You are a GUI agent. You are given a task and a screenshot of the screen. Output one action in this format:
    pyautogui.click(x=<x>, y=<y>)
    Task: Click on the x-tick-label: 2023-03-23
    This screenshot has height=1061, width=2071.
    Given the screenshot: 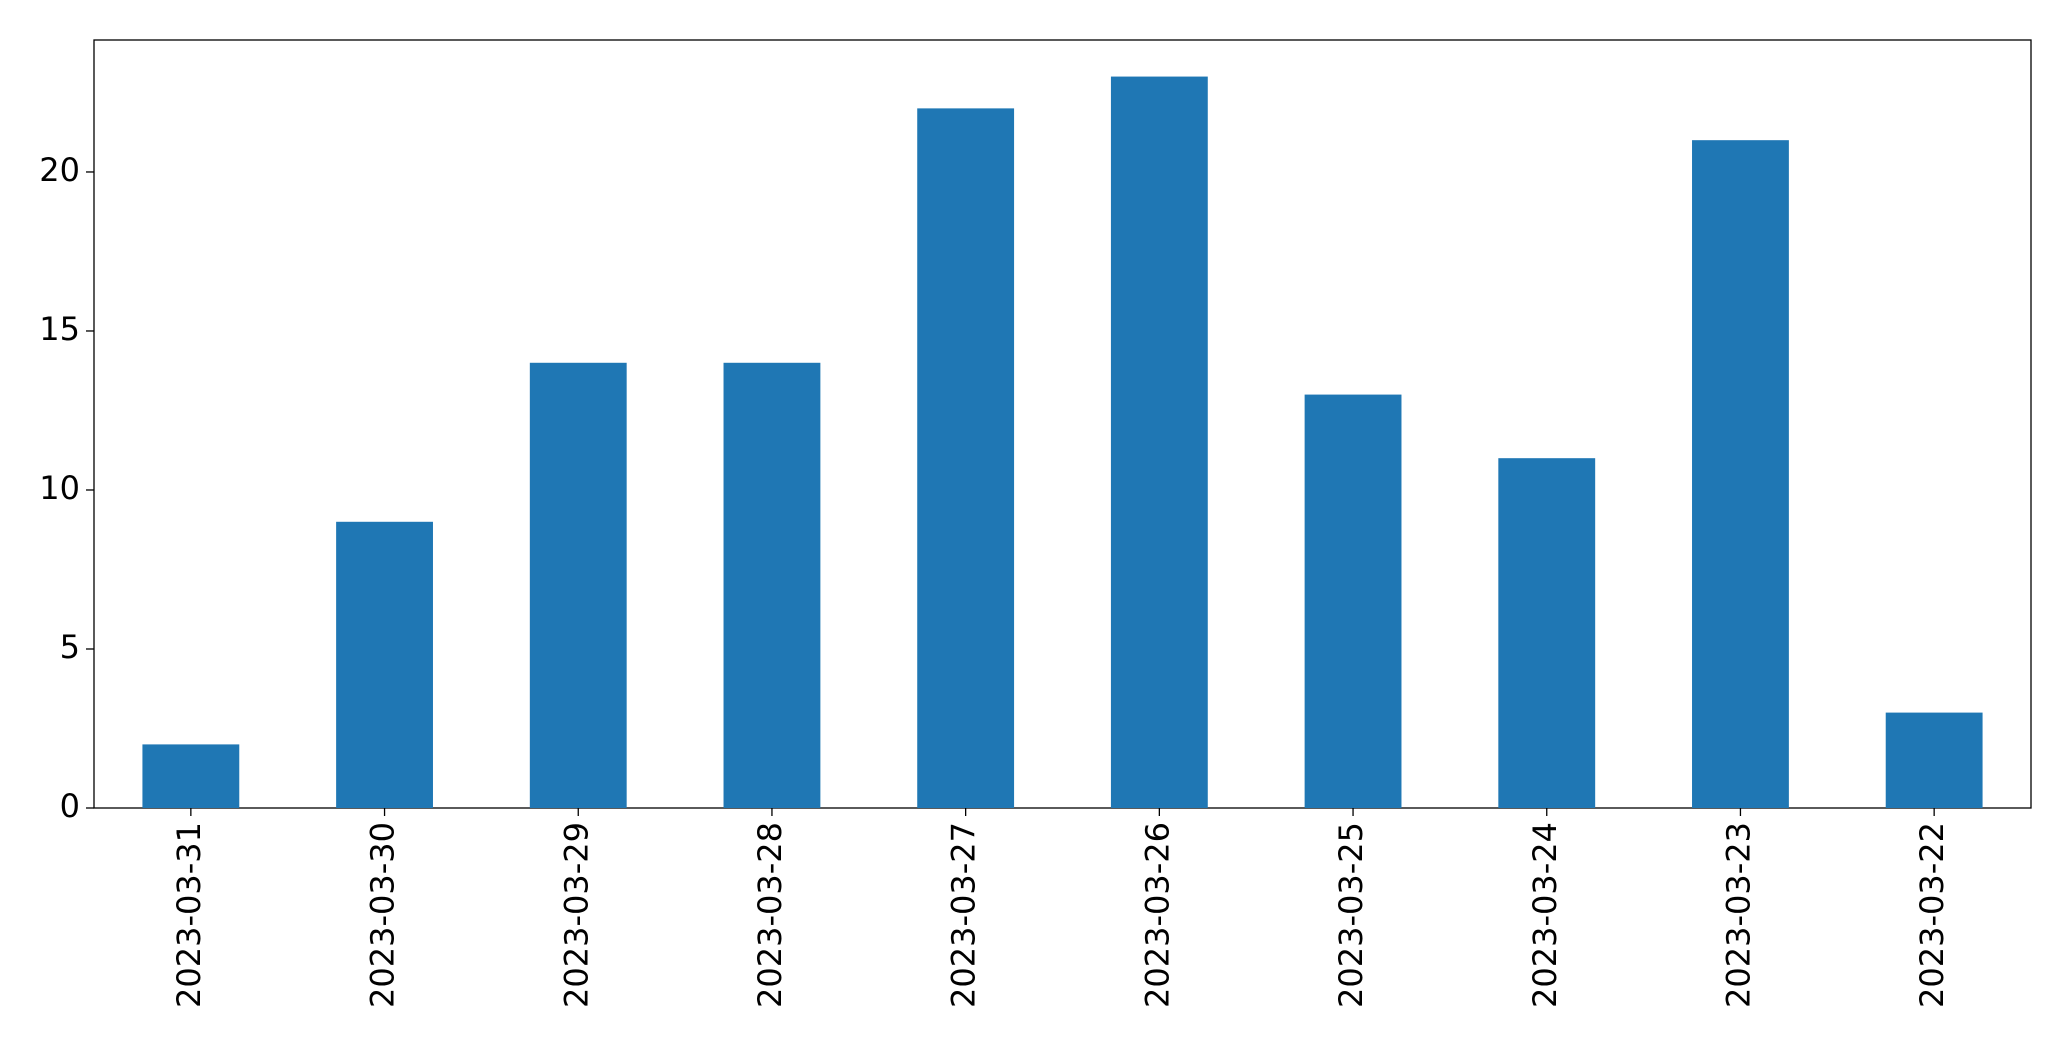 What is the action you would take?
    pyautogui.click(x=1738, y=915)
    